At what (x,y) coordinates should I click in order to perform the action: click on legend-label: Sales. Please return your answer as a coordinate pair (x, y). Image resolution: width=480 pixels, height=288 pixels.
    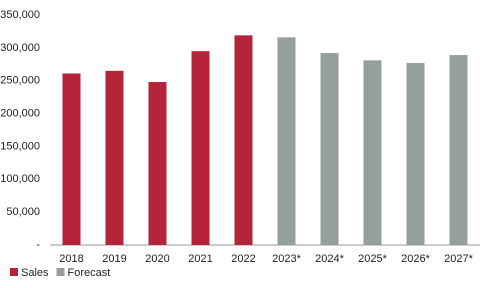
    Looking at the image, I should click on (35, 273).